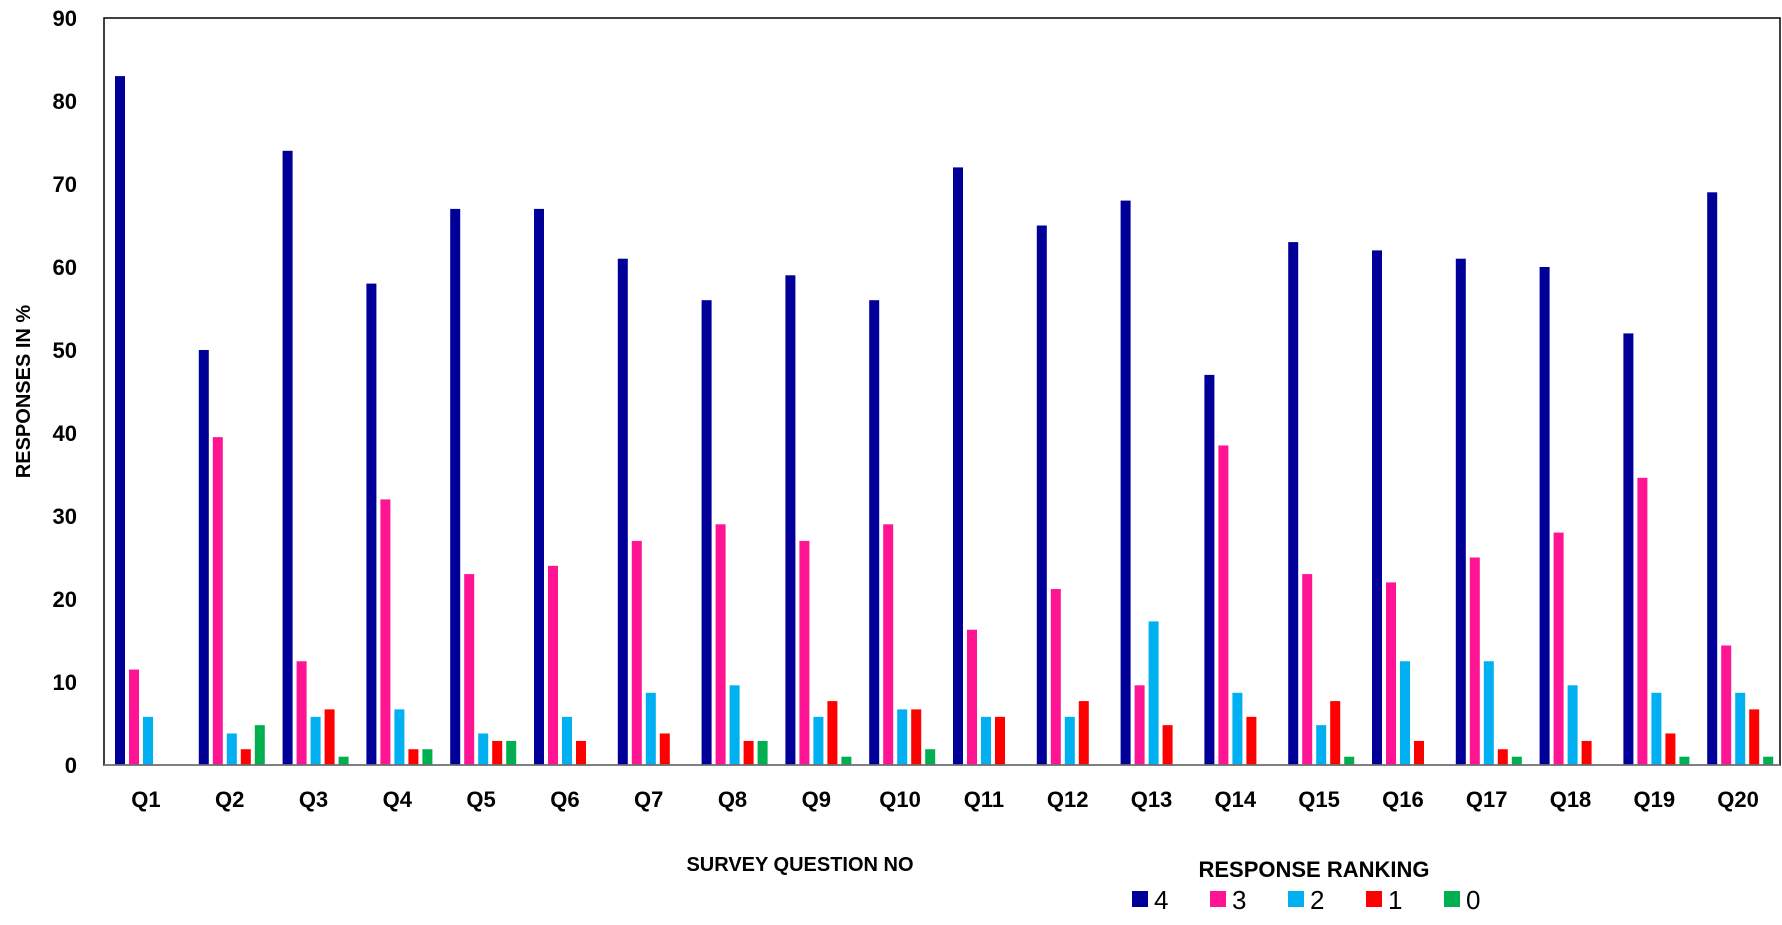 The height and width of the screenshot is (925, 1782). Describe the element at coordinates (1473, 900) in the screenshot. I see `legend-label-0: 0` at that location.